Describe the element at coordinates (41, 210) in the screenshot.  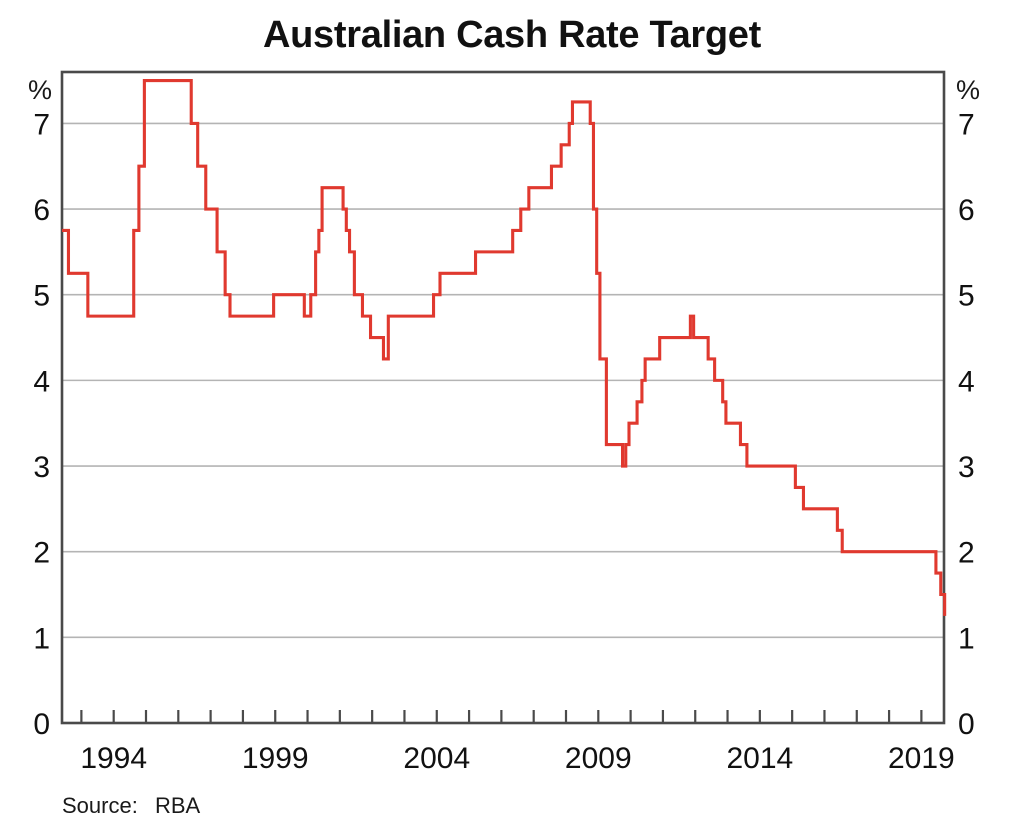
I see `y-tick-label-6: 6` at that location.